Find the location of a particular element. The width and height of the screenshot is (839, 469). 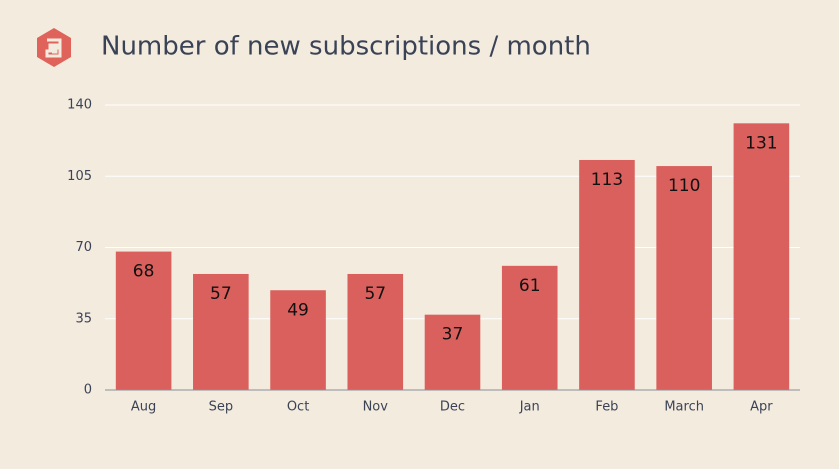

x-tick-label: Sep is located at coordinates (221, 407).